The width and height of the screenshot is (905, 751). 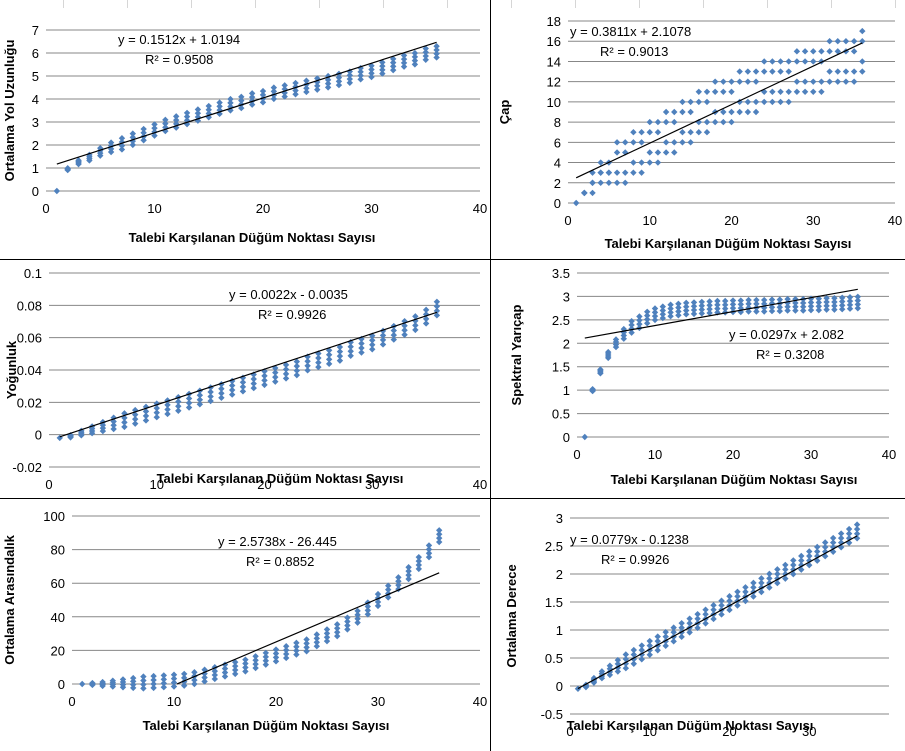 What do you see at coordinates (554, 102) in the screenshot?
I see `y-tick-label: 10` at bounding box center [554, 102].